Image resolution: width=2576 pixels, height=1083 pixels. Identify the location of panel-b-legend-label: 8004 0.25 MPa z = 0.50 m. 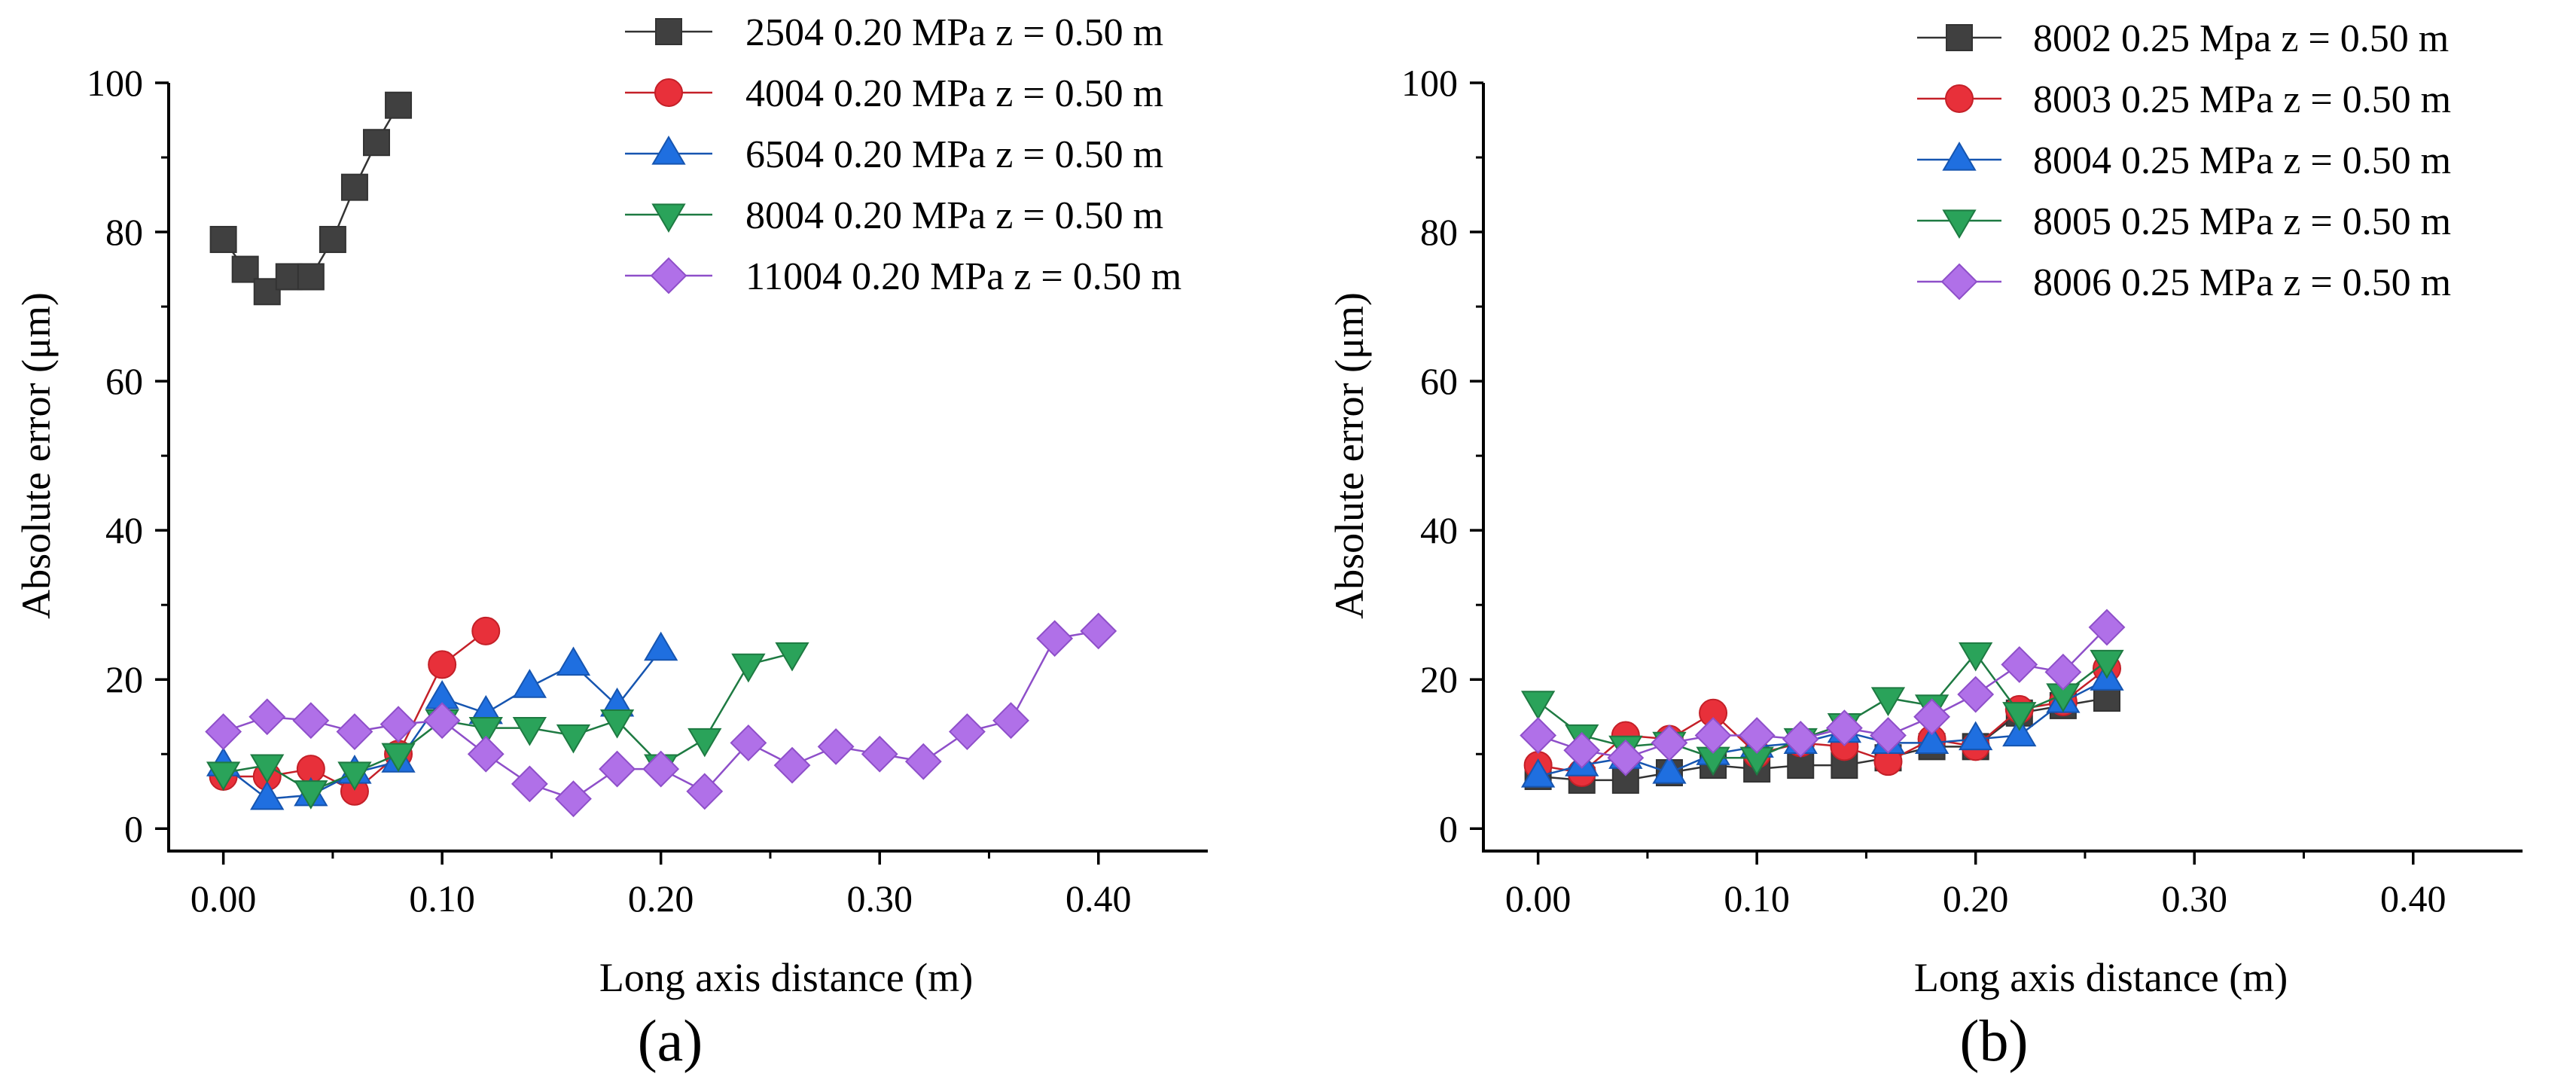
(2242, 160).